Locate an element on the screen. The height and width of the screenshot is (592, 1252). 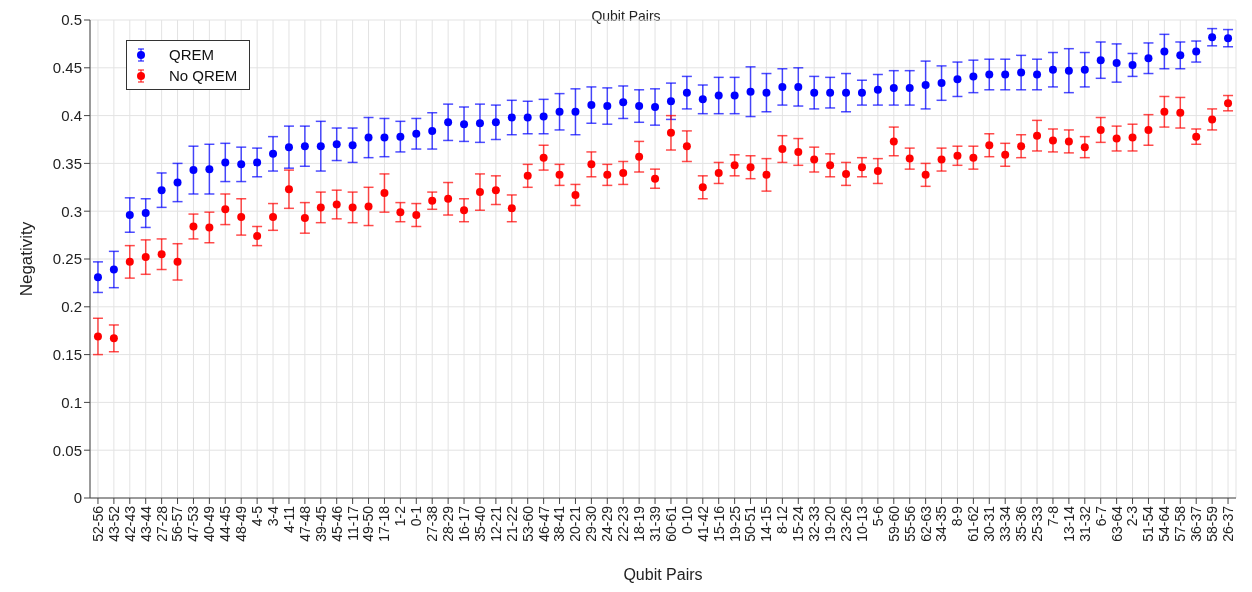
x-tick-label: 32-33 is located at coordinates (814, 523).